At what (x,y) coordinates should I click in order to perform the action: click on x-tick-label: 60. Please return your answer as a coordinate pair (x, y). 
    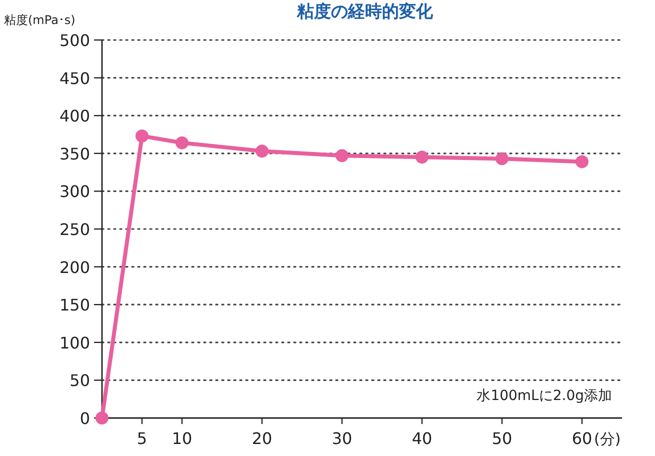
    Looking at the image, I should click on (582, 438).